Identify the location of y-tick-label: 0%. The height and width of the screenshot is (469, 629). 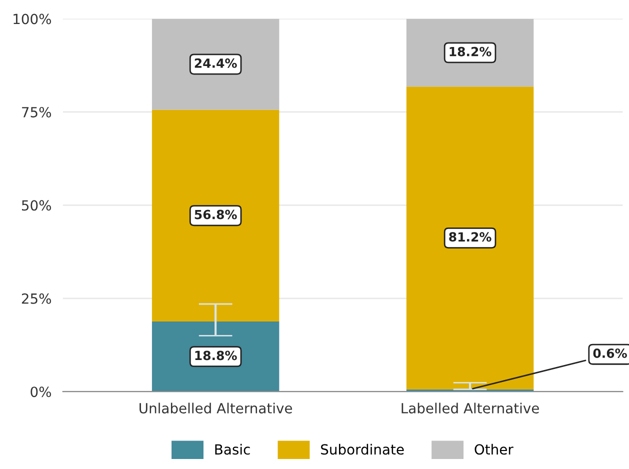
(41, 392).